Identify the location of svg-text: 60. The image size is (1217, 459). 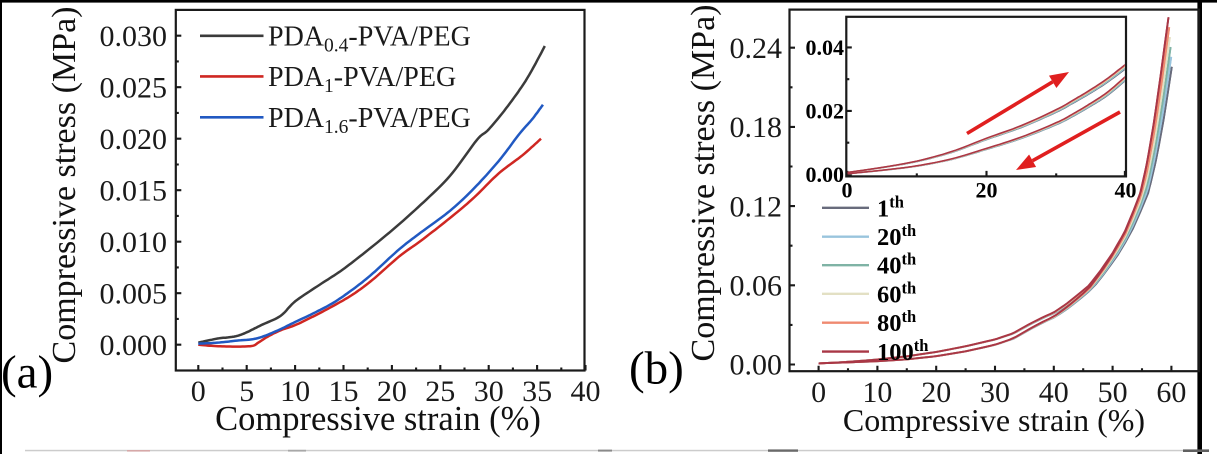
(1171, 392).